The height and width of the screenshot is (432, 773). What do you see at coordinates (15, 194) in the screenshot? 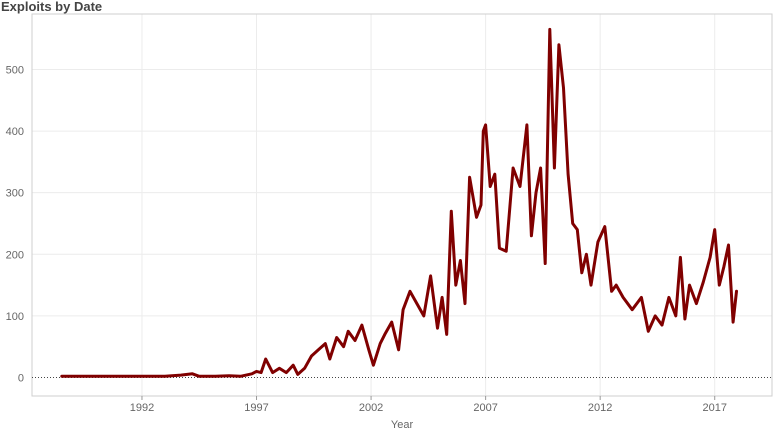
I see `y-tick-label: 300` at bounding box center [15, 194].